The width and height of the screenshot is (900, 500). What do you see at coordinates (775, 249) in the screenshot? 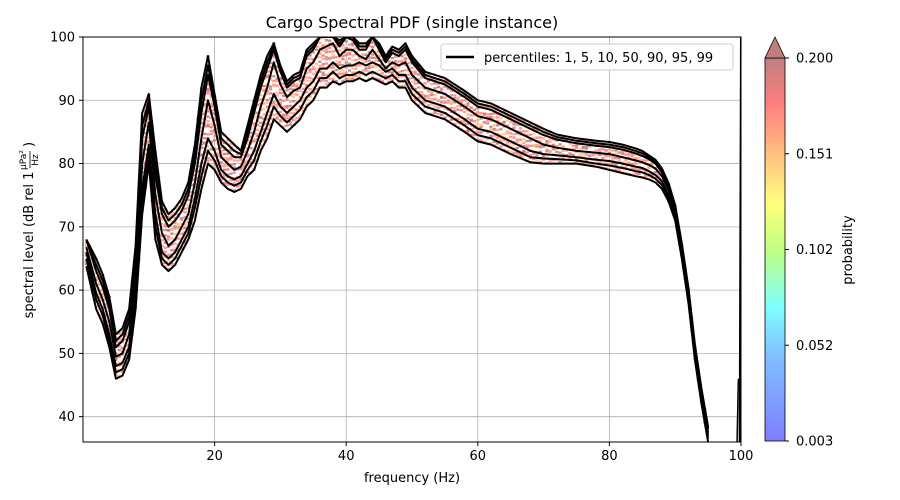
I see `colorbar-gradient` at bounding box center [775, 249].